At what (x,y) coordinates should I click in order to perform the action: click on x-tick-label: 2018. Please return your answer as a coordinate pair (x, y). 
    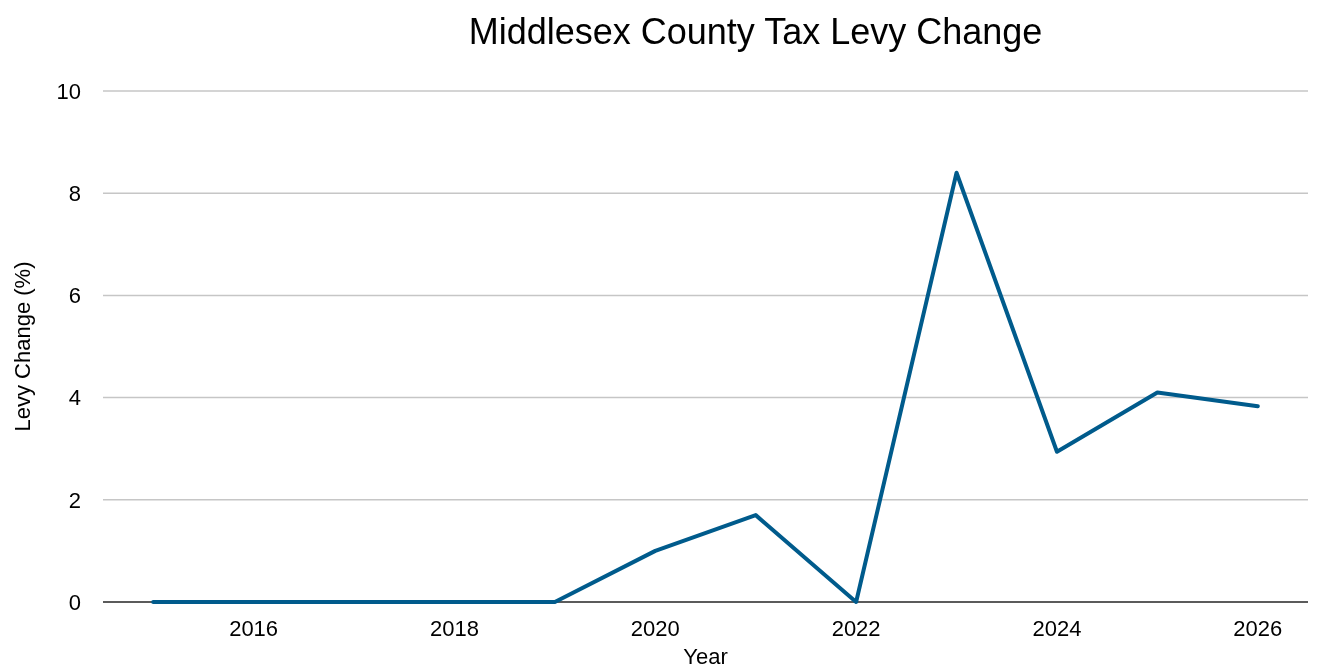
    Looking at the image, I should click on (454, 628).